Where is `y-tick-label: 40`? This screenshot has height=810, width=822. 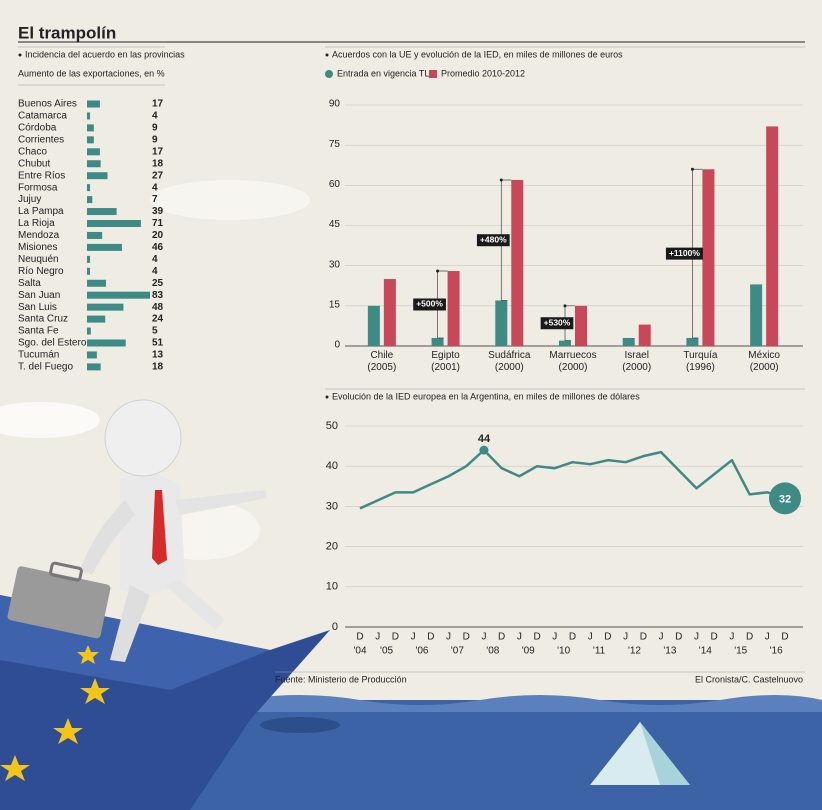
y-tick-label: 40 is located at coordinates (332, 466).